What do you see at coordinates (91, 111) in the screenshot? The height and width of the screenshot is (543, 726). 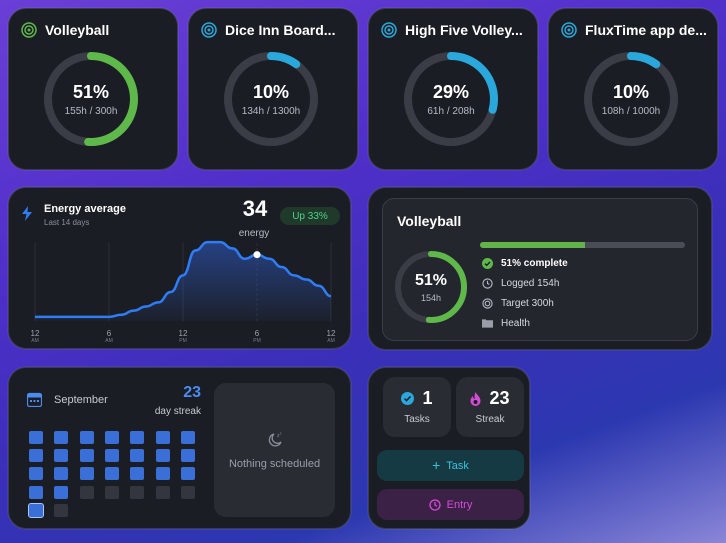 I see `goal-hours: 155h / 300h` at bounding box center [91, 111].